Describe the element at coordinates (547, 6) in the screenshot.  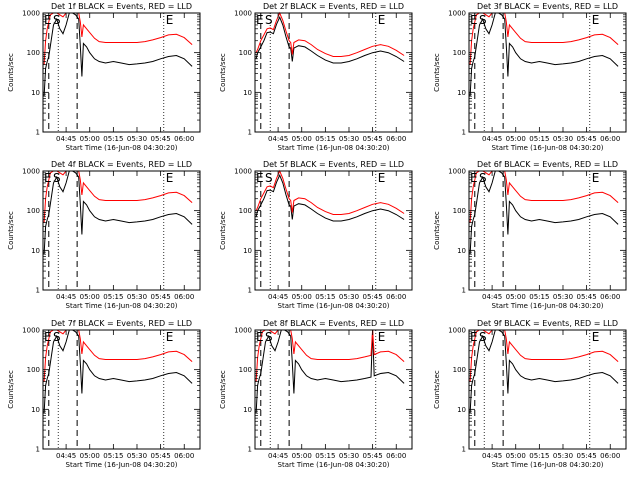
I see `panel-title: Det 3f BLACK = Events, RED = LLD` at that location.